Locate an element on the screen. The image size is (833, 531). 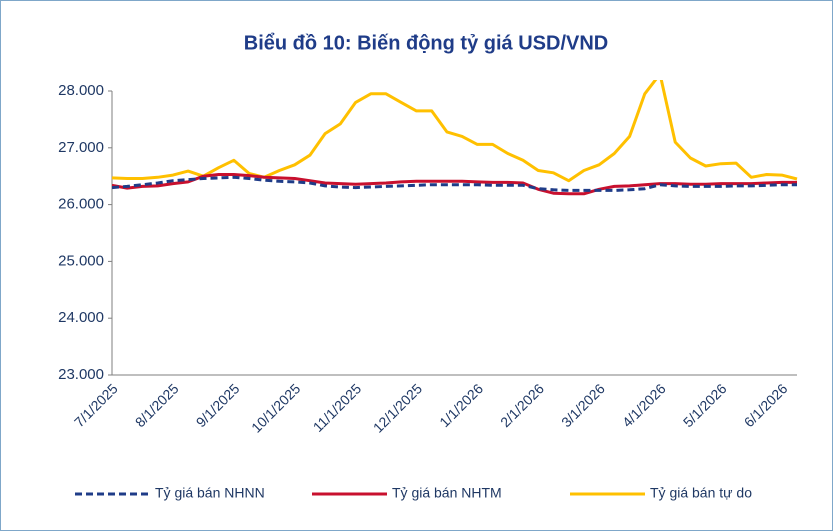
series-group is located at coordinates (454, 184).